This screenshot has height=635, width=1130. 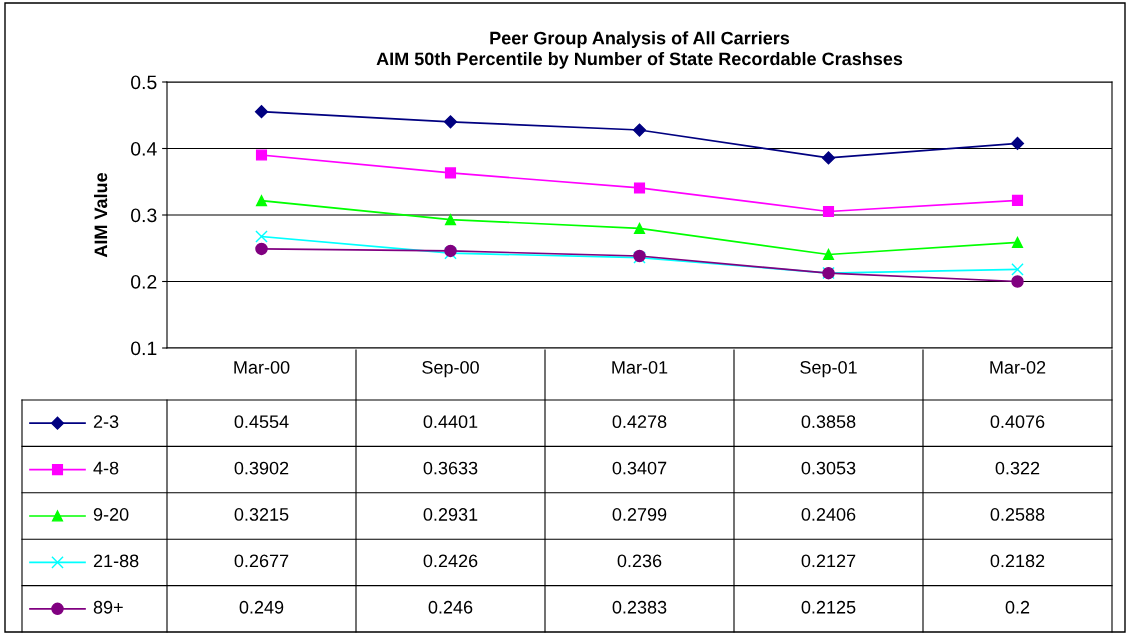 What do you see at coordinates (106, 468) in the screenshot?
I see `legend-label: 4-8` at bounding box center [106, 468].